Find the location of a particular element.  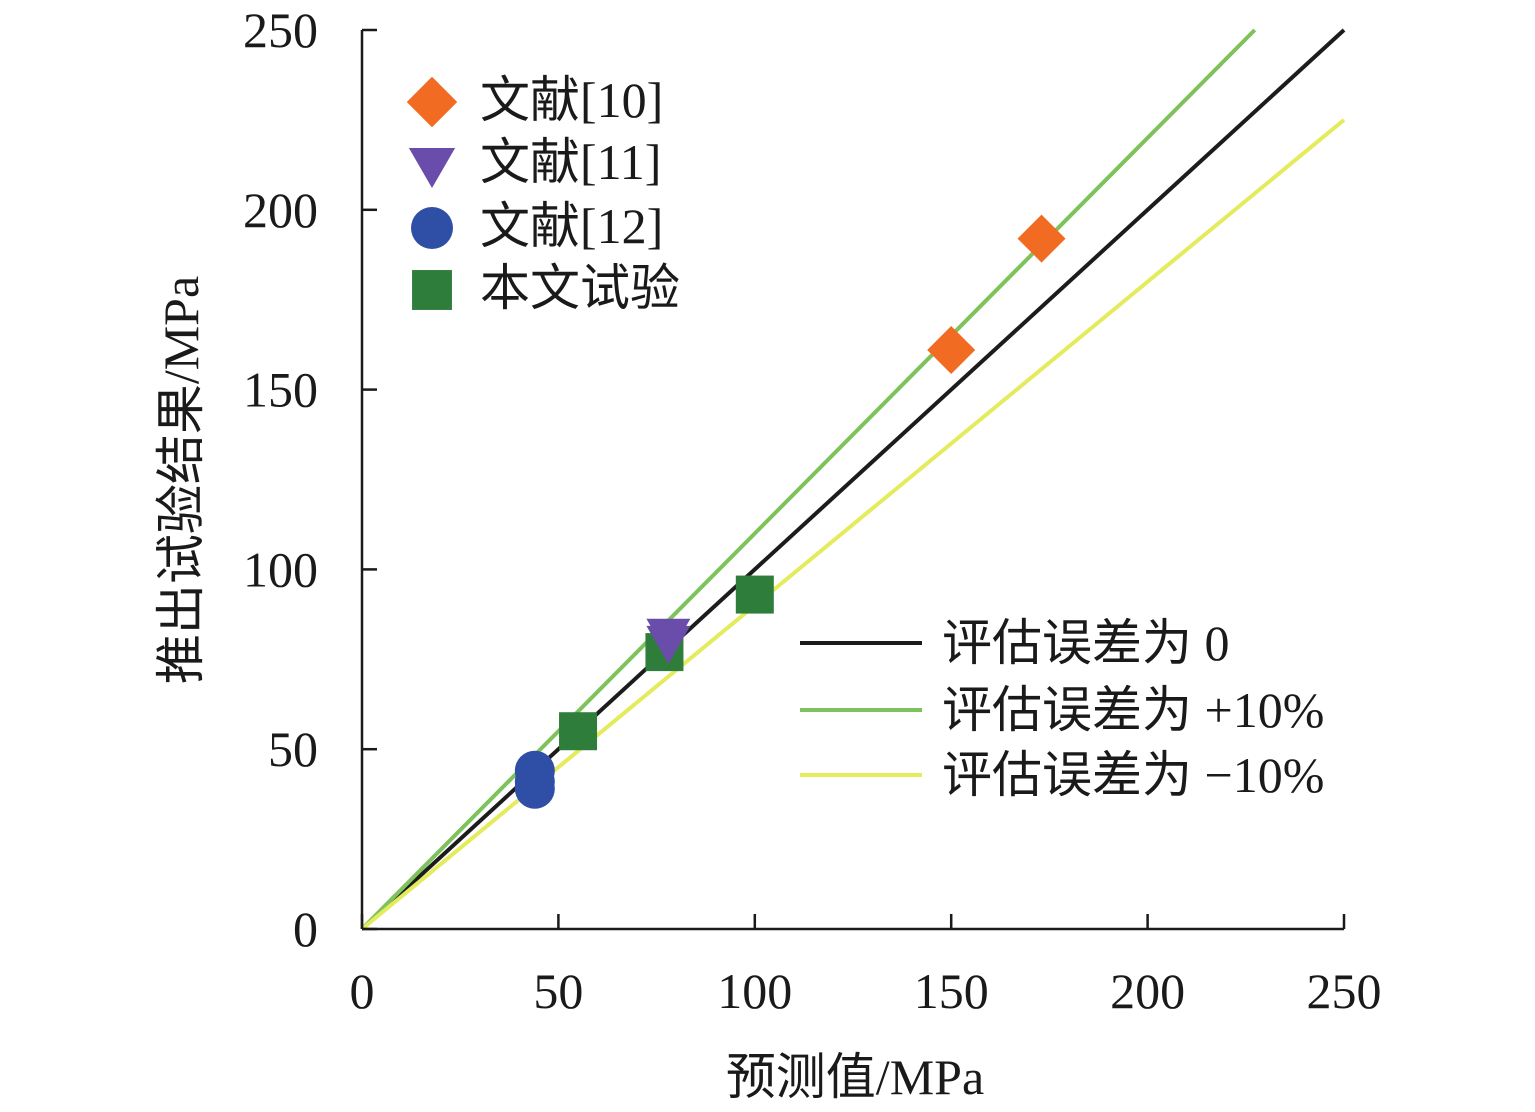

legend-label-line-0: 评估误差为 0 is located at coordinates (1086, 643).